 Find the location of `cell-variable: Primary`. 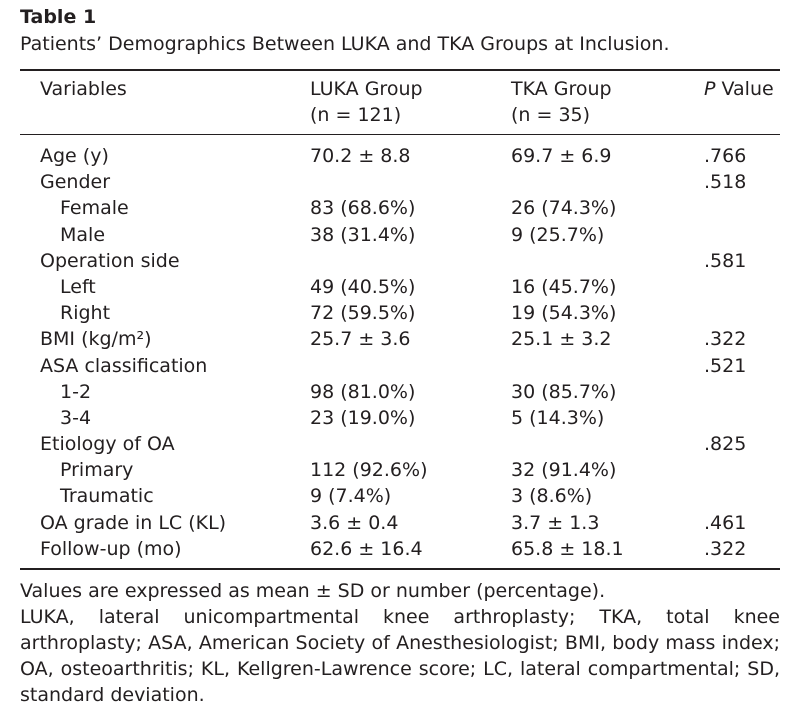

cell-variable: Primary is located at coordinates (97, 470).